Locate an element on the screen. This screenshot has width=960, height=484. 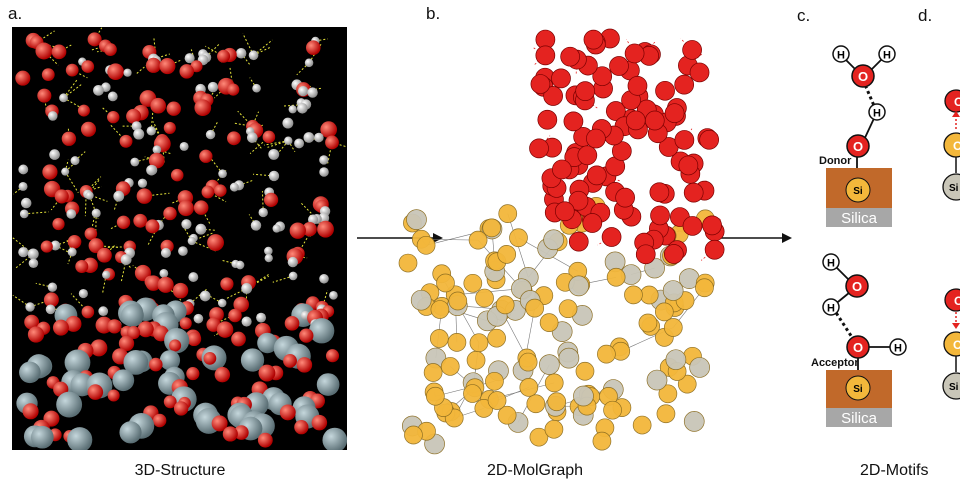
panel-label-b: b. is located at coordinates (433, 13).